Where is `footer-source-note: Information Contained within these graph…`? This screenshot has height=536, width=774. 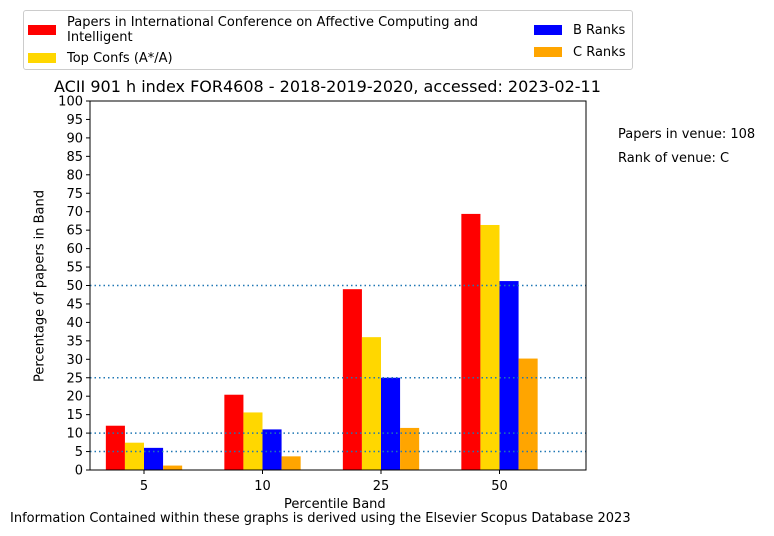
footer-source-note: Information Contained within these graph… is located at coordinates (320, 518).